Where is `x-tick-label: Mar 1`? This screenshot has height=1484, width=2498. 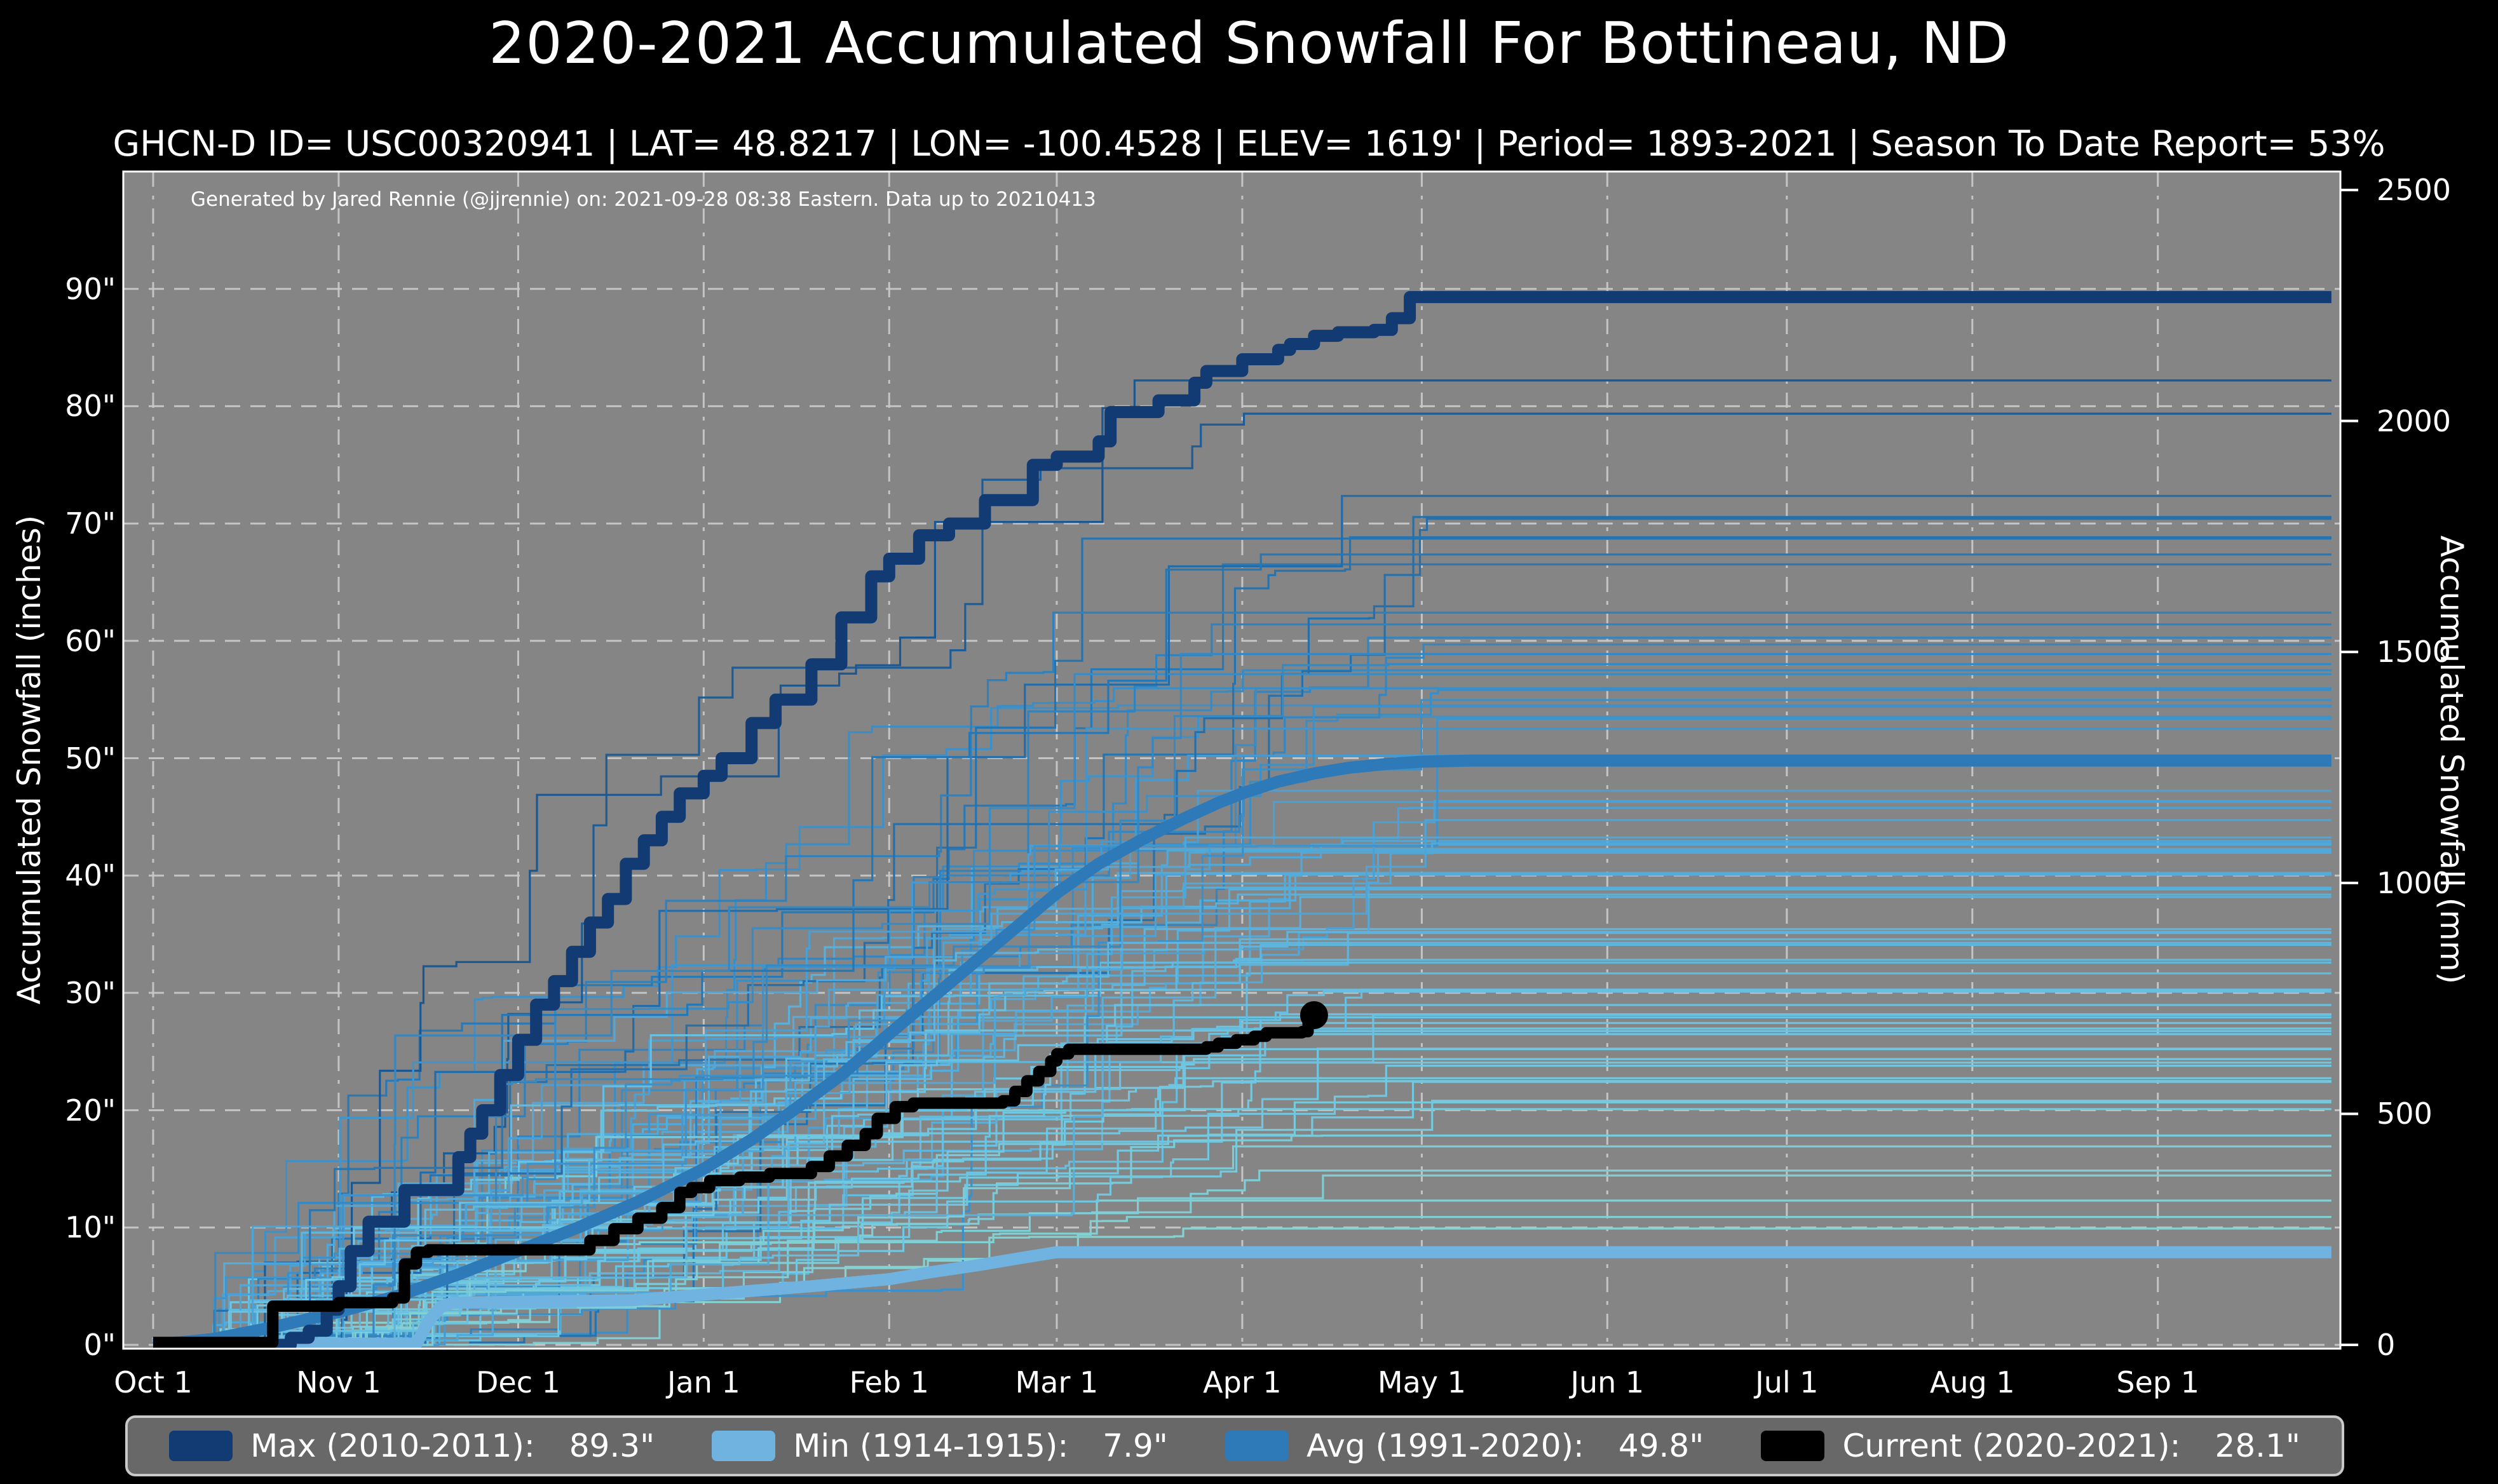
x-tick-label: Mar 1 is located at coordinates (1057, 1383).